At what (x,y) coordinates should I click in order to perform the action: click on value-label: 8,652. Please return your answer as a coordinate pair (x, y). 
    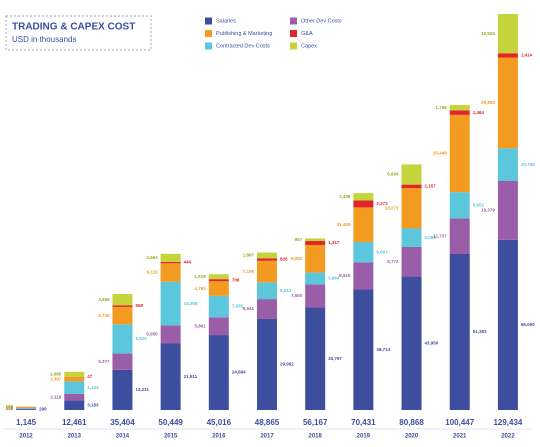
    Looking at the image, I should click on (479, 204).